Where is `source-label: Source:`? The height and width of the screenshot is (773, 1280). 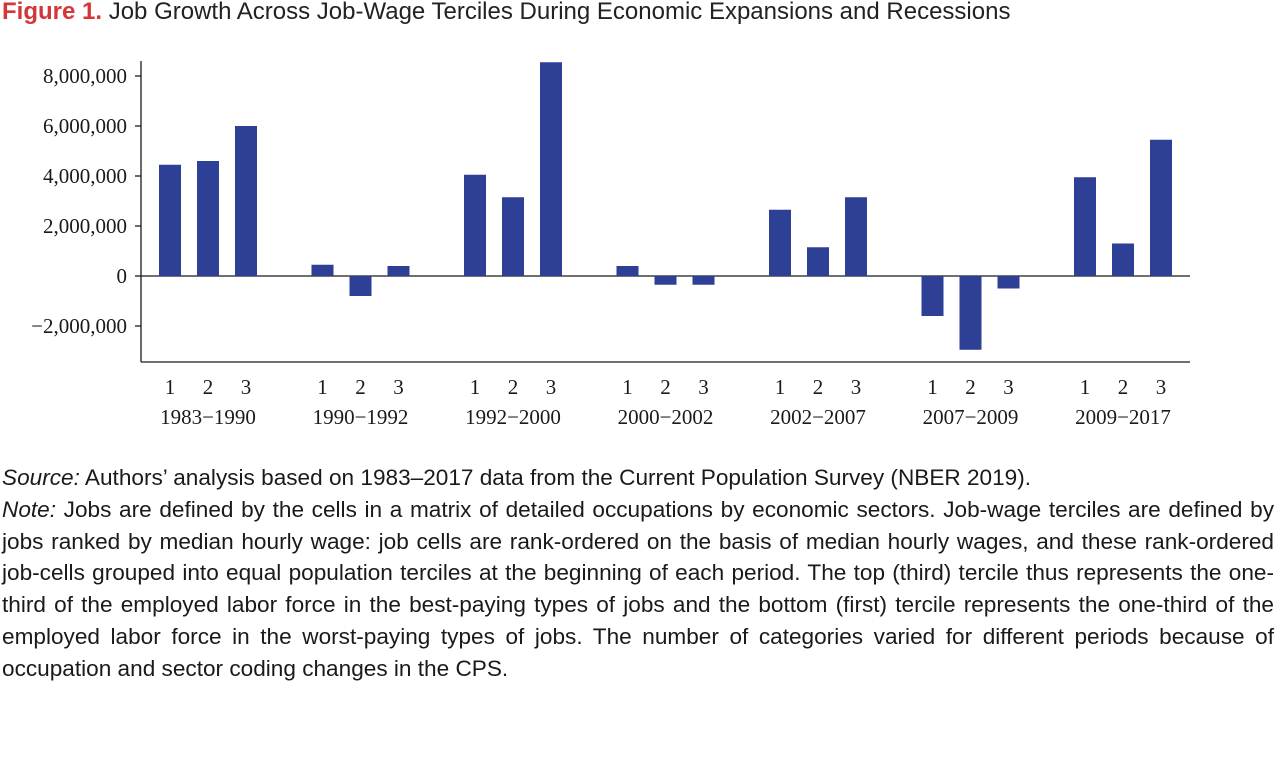
source-label: Source: is located at coordinates (41, 477).